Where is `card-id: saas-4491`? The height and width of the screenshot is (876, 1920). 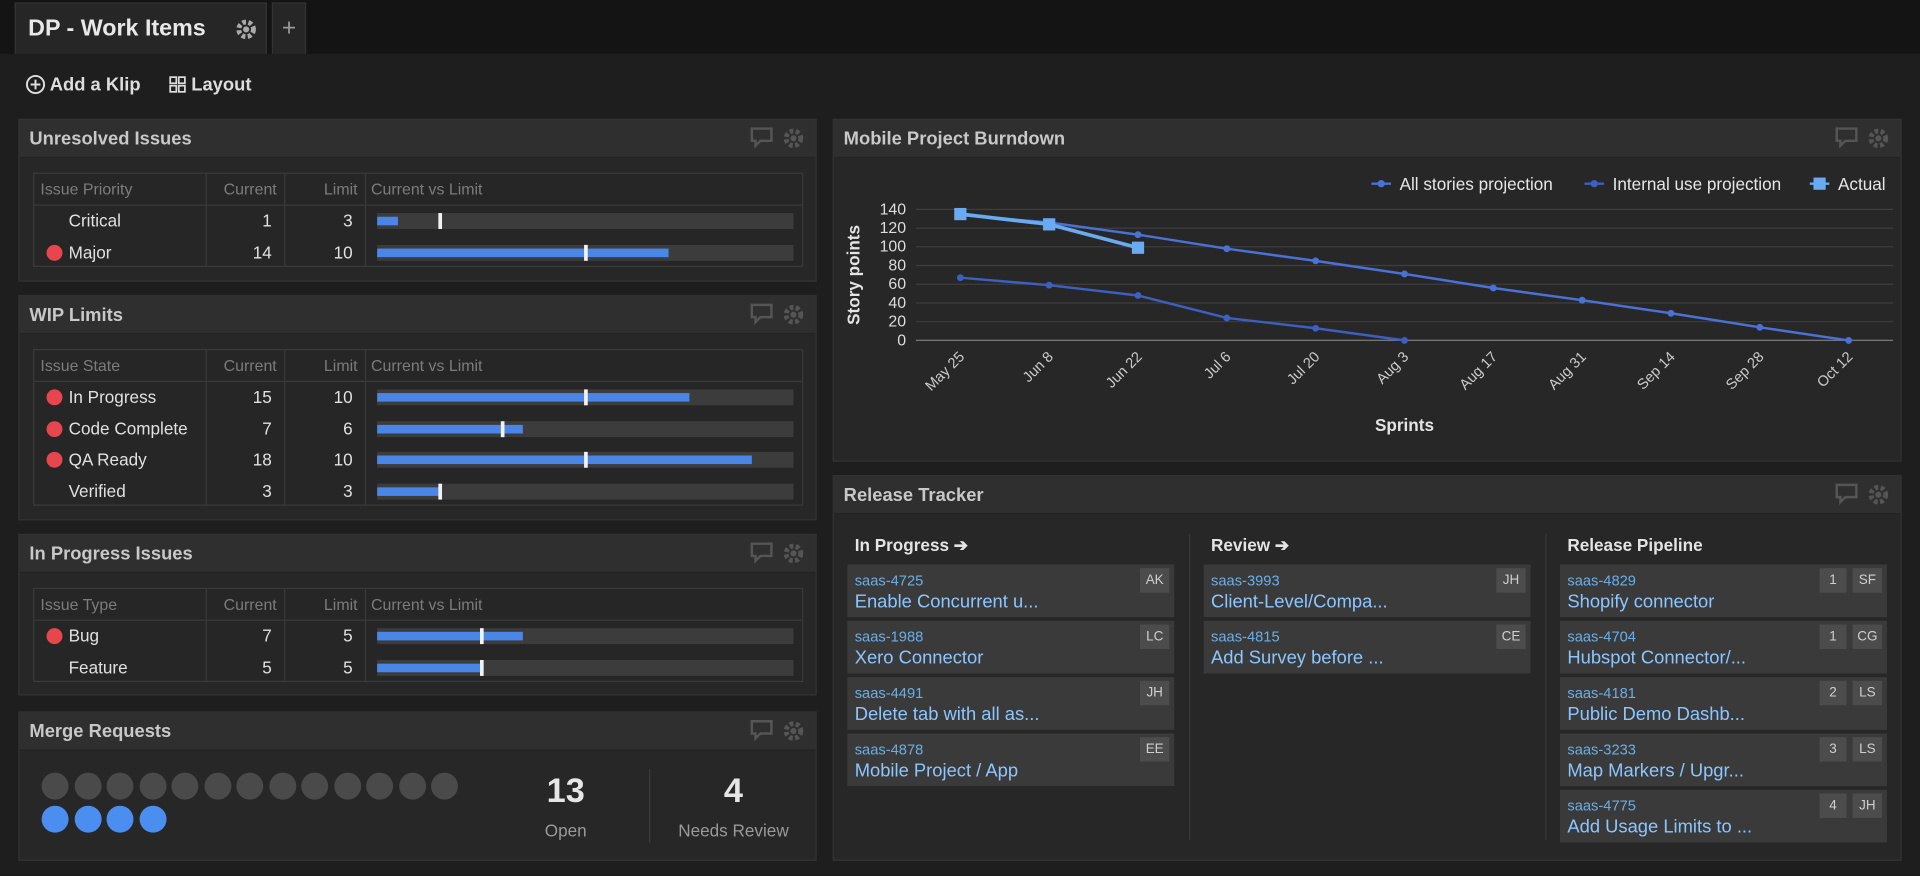 card-id: saas-4491 is located at coordinates (889, 693).